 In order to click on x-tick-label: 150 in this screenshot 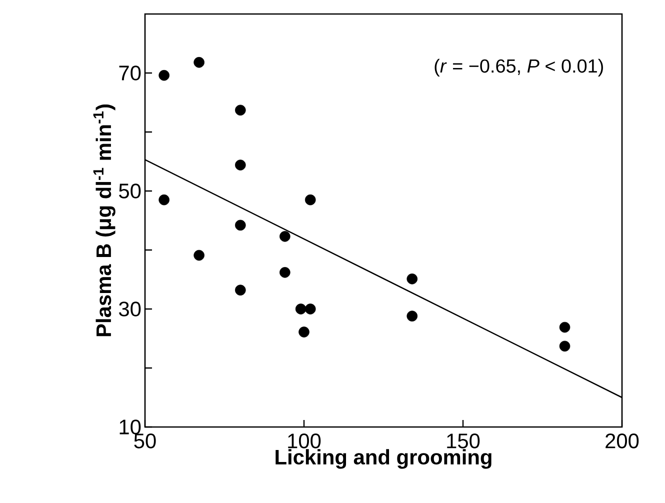, I will do `click(463, 441)`.